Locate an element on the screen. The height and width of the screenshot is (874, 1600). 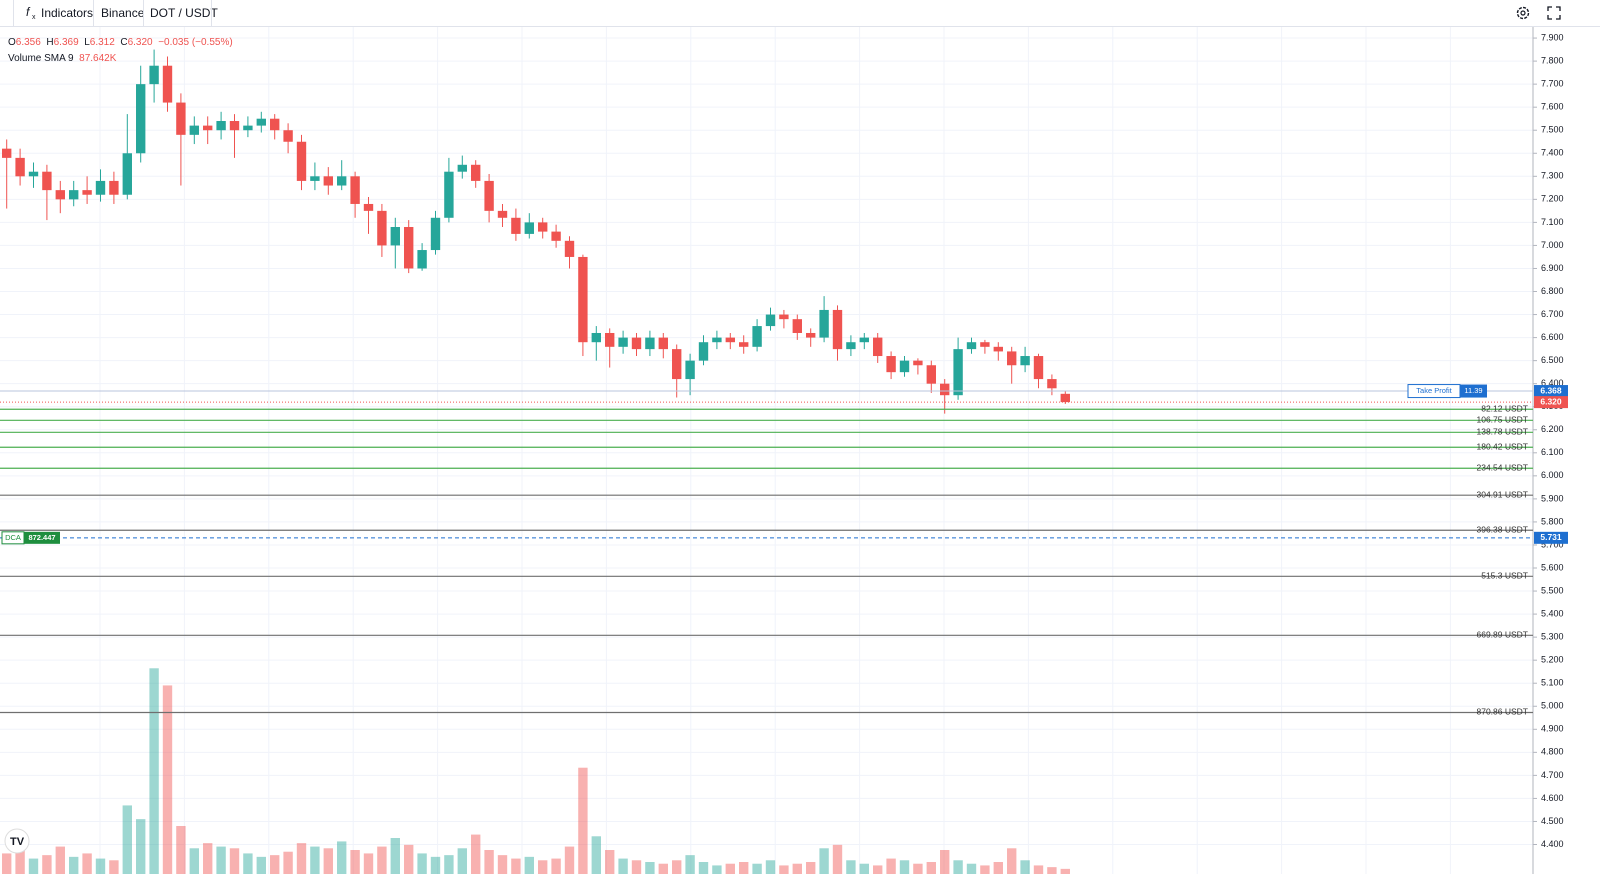
legend-value: 87.642K is located at coordinates (98, 58).